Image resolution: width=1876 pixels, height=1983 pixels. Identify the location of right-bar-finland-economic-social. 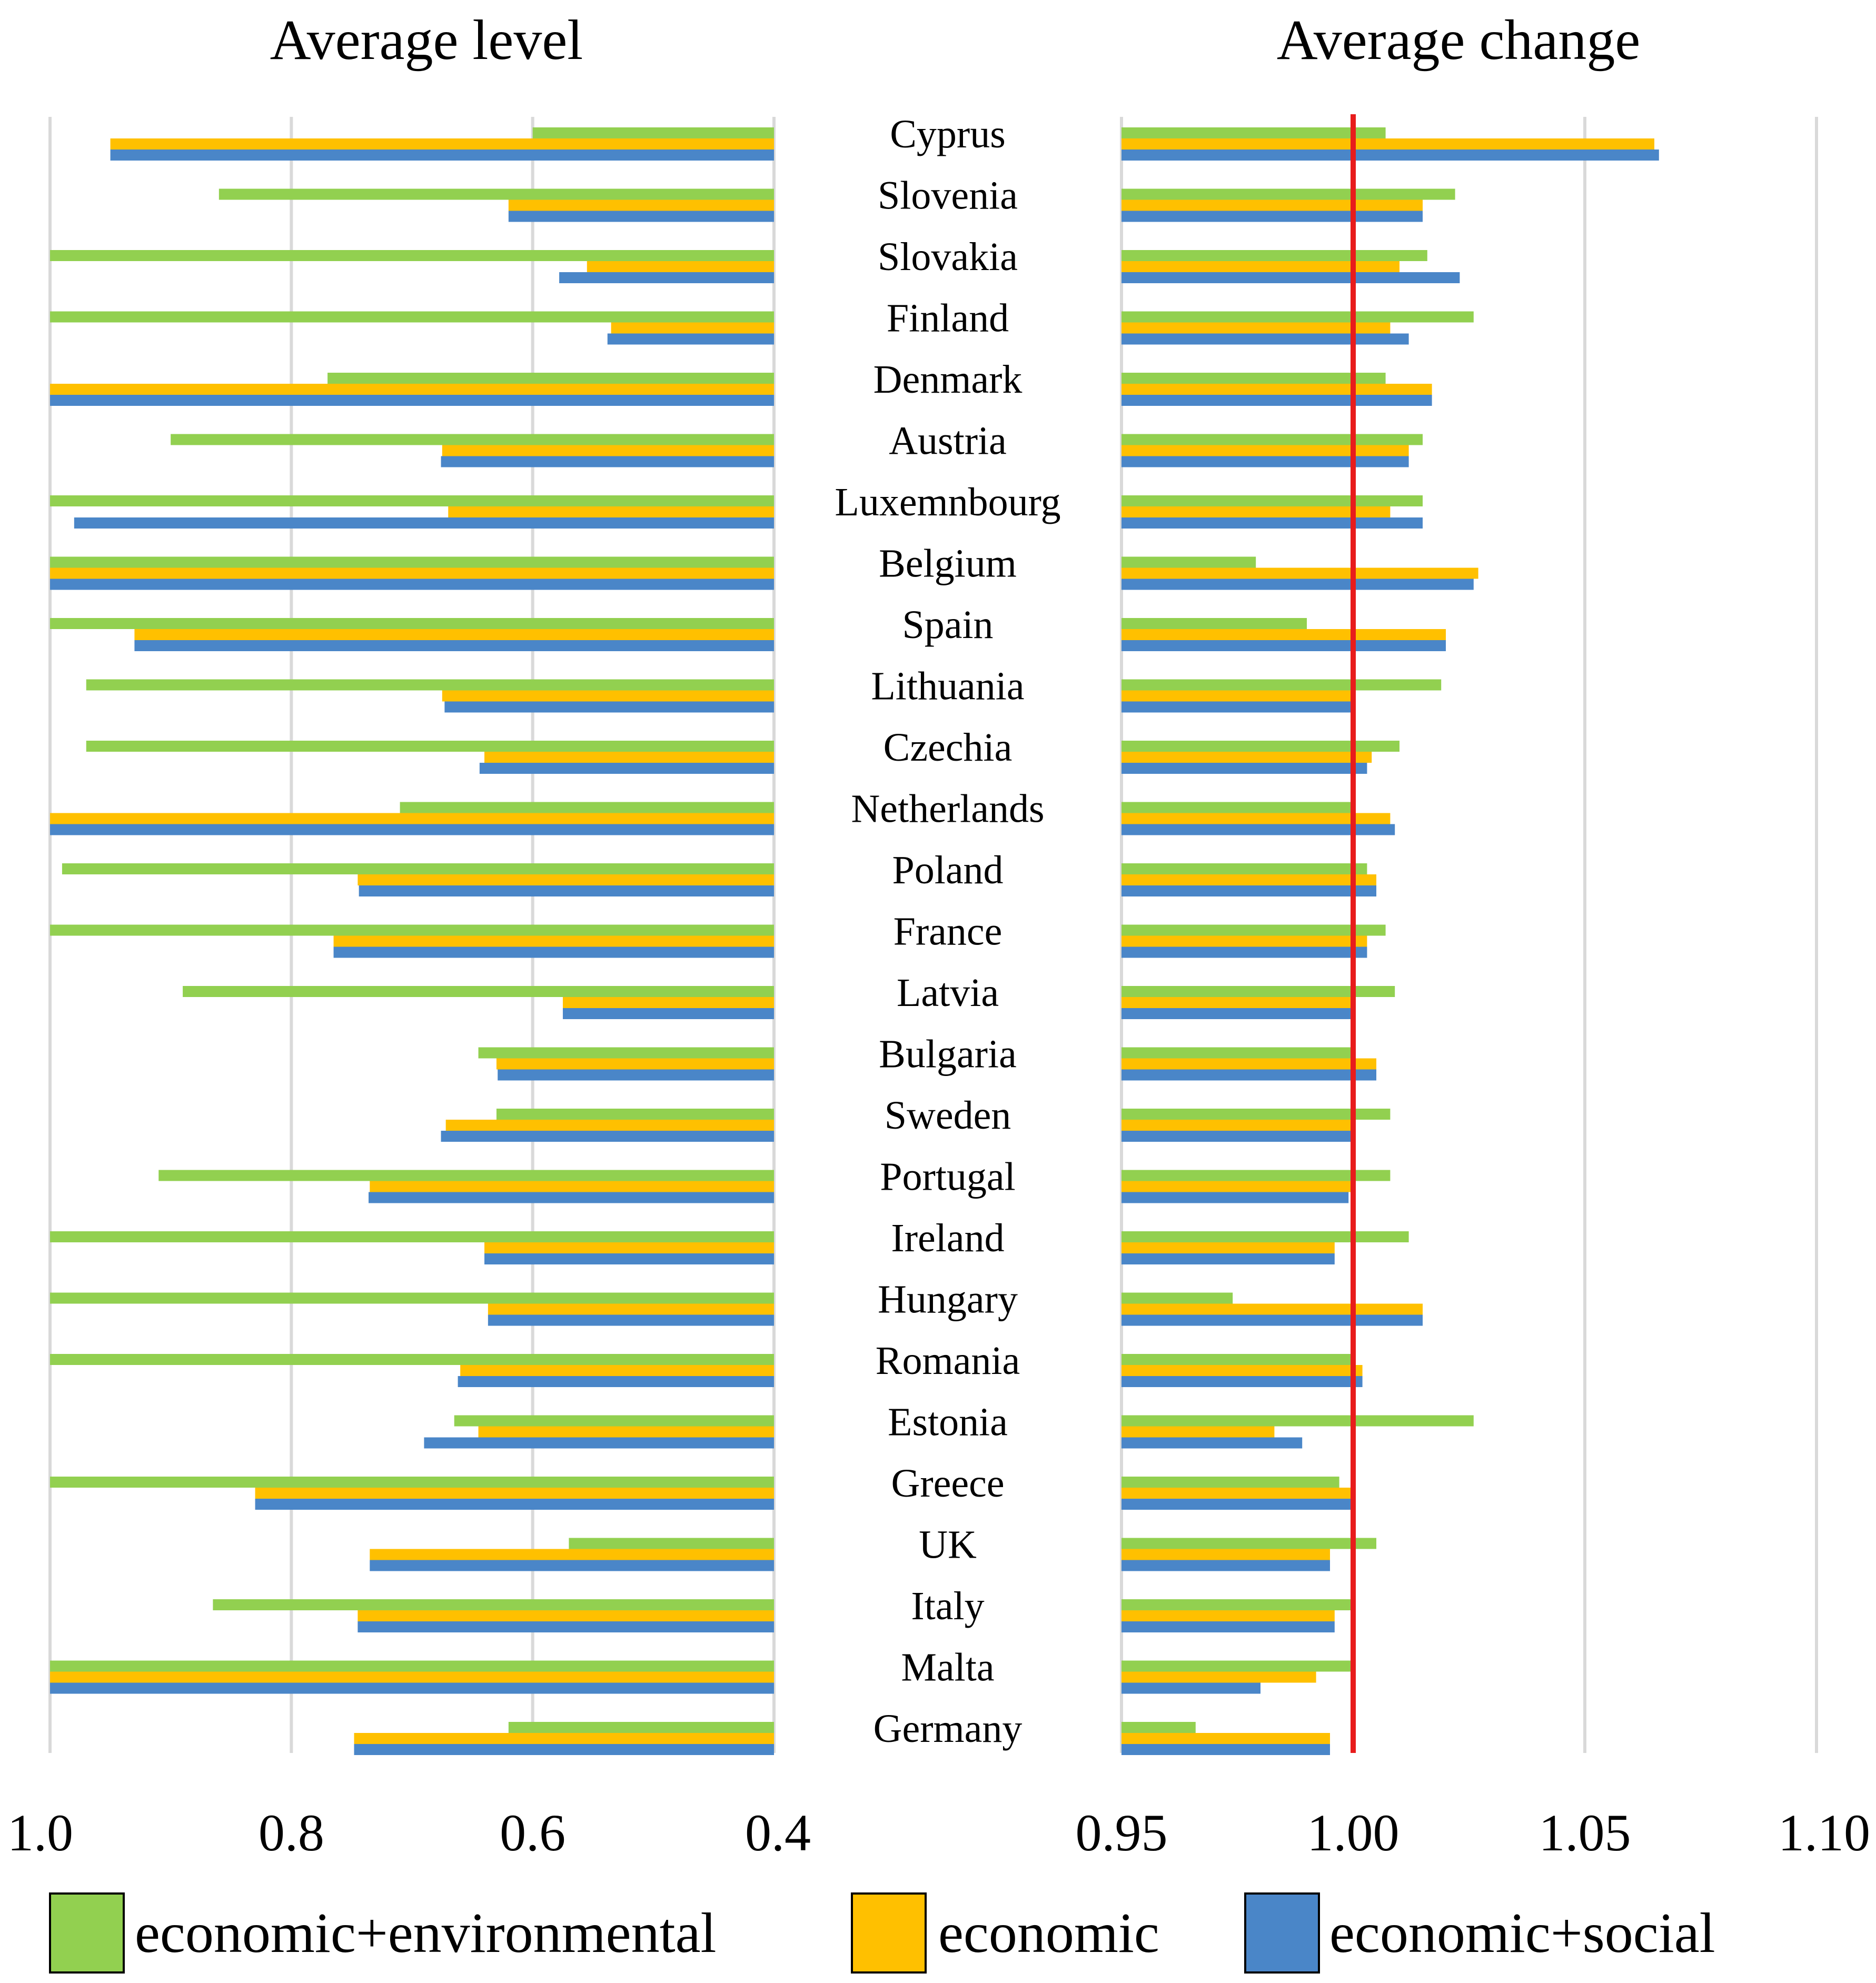
(1265, 339).